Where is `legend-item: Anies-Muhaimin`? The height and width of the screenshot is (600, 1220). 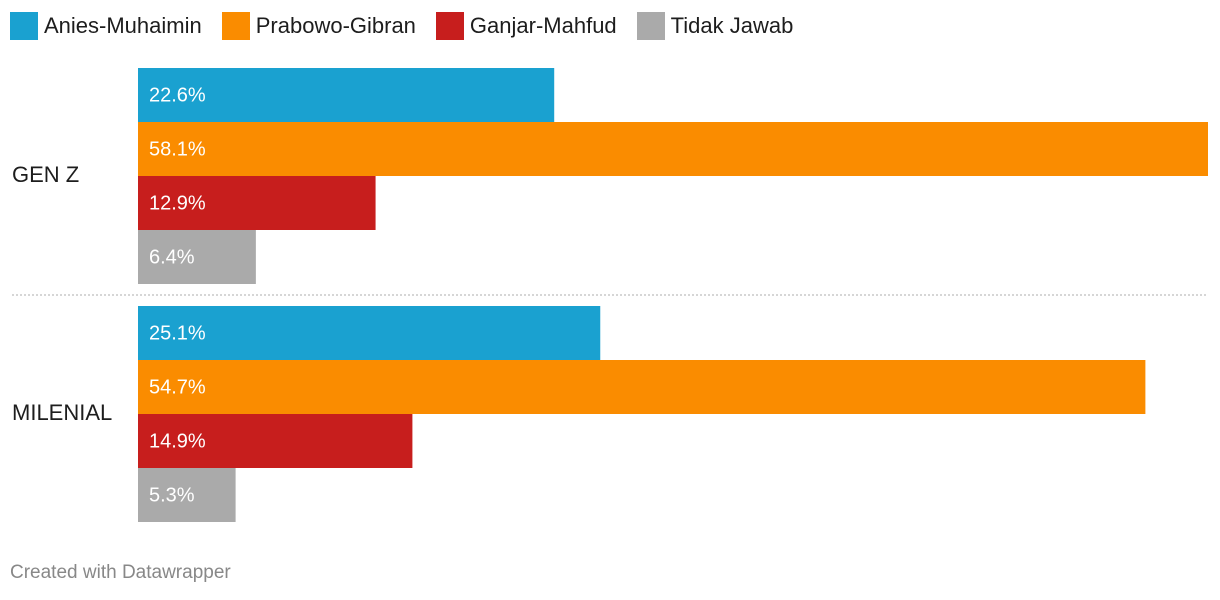
legend-item: Anies-Muhaimin is located at coordinates (106, 26).